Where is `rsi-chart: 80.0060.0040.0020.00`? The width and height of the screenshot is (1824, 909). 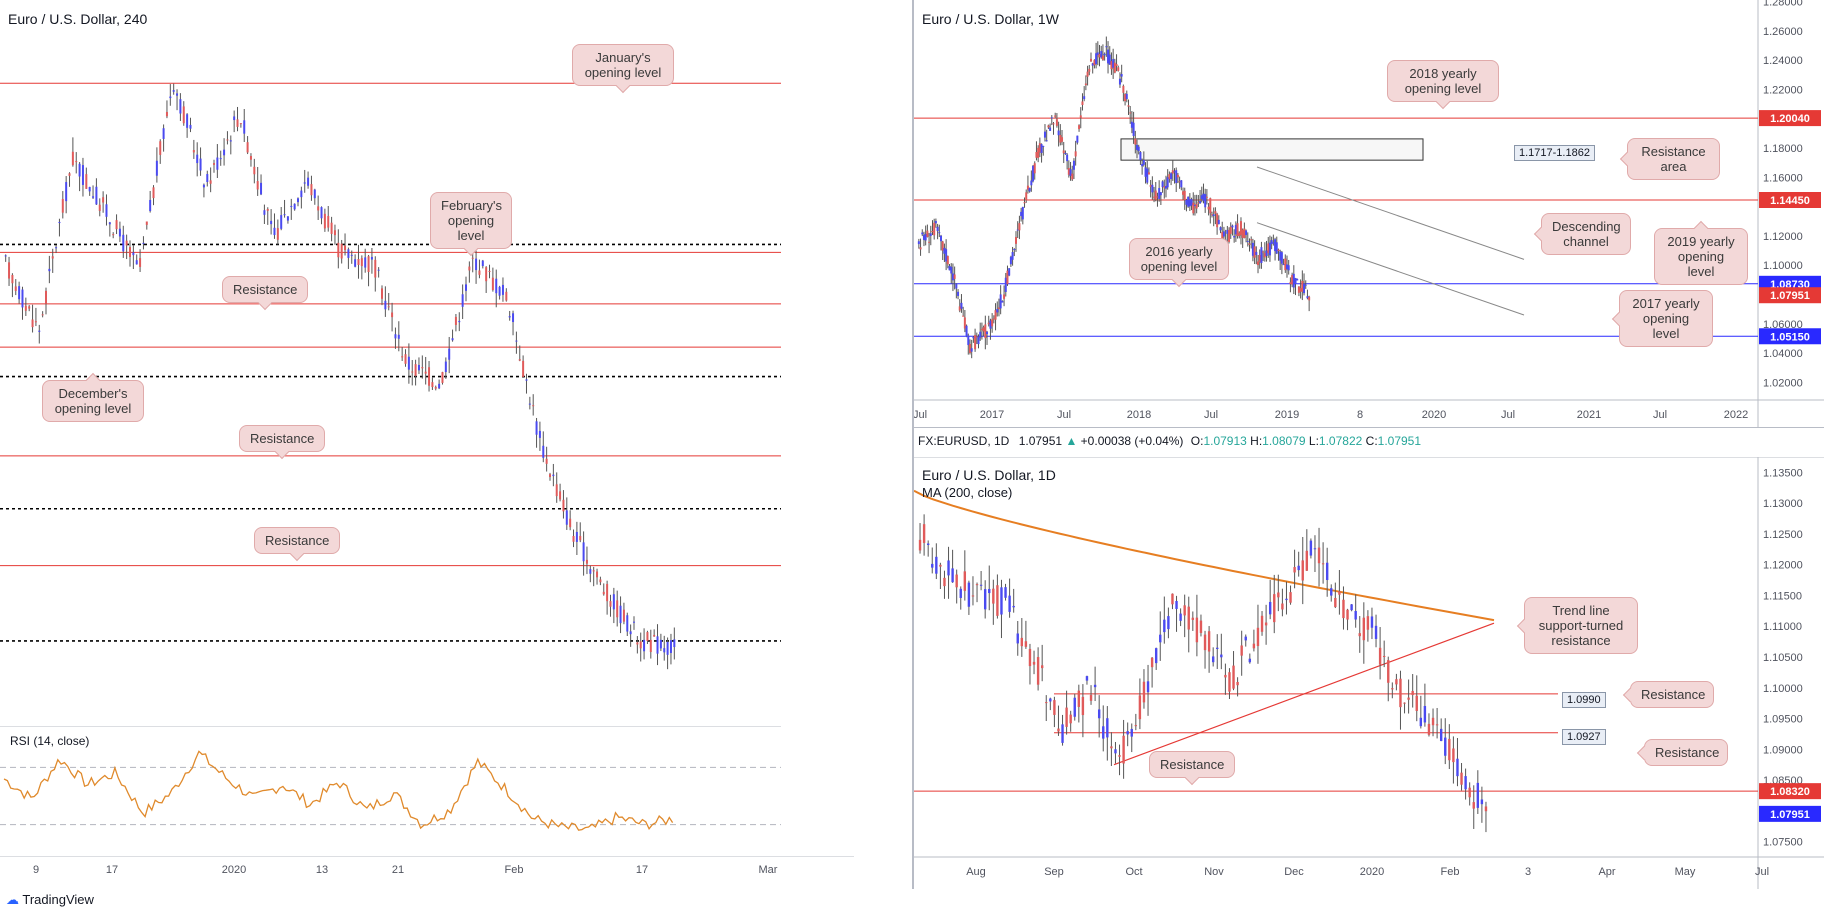
rsi-chart: 80.0060.0040.0020.00 is located at coordinates (390, 791).